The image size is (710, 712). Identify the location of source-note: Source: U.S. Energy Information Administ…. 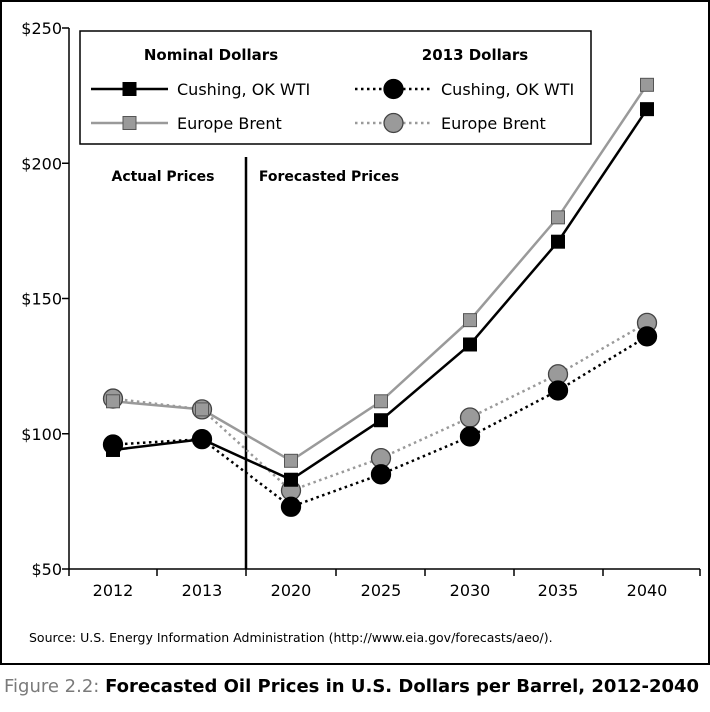
(291, 637).